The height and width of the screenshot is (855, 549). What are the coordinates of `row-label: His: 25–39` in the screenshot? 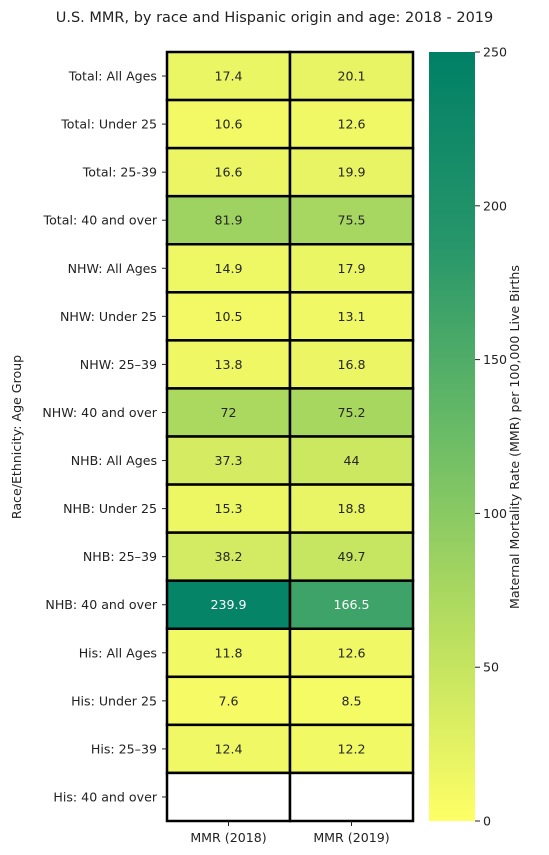 It's located at (124, 748).